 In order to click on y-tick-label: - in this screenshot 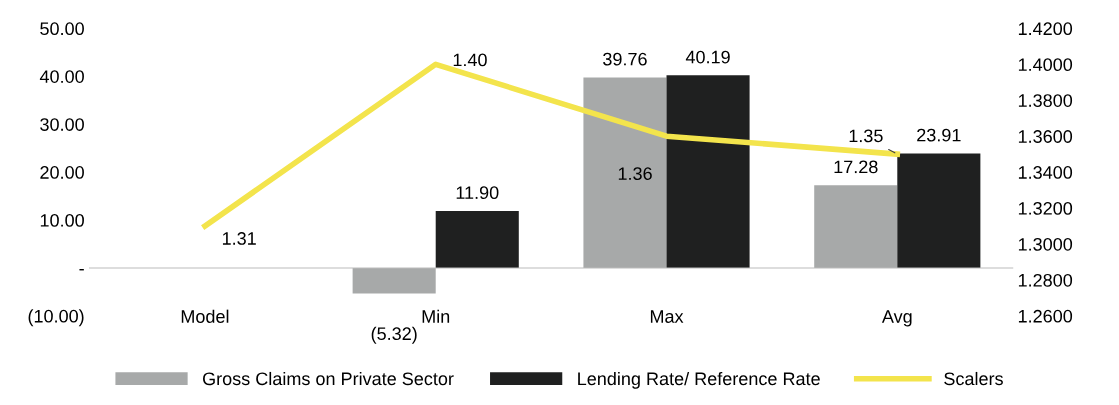, I will do `click(81, 270)`.